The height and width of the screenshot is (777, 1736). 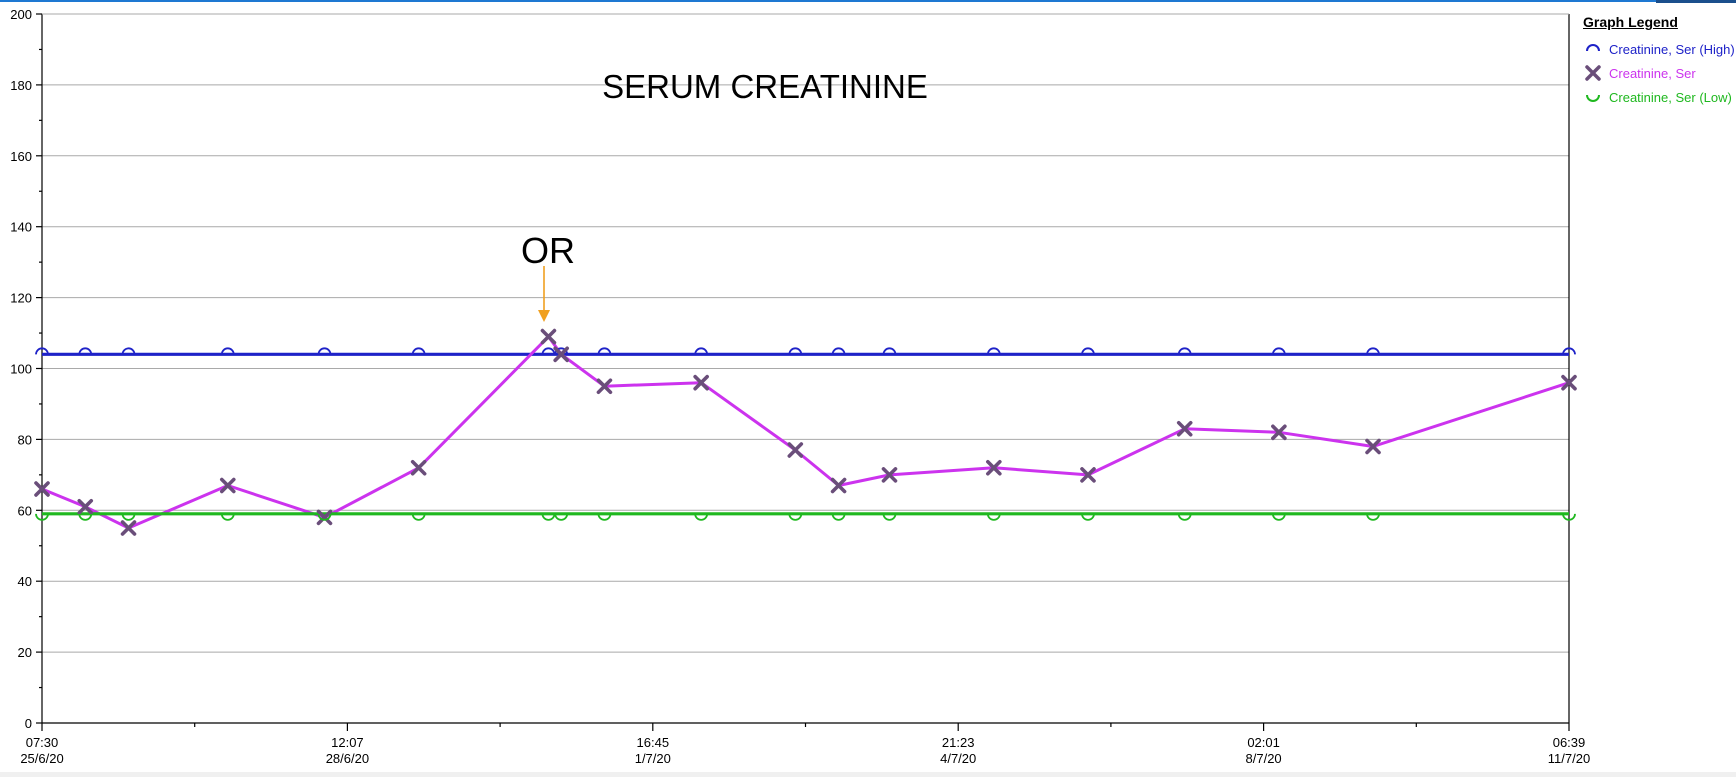 I want to click on x-tick-date-label: 1/7/20, so click(x=653, y=758).